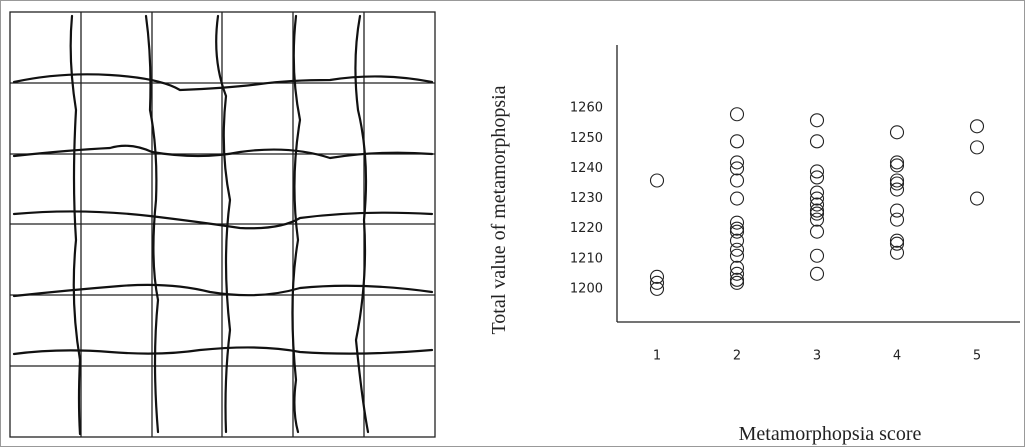 Image resolution: width=1026 pixels, height=448 pixels. Describe the element at coordinates (586, 228) in the screenshot. I see `y-tick-label: 1220` at that location.